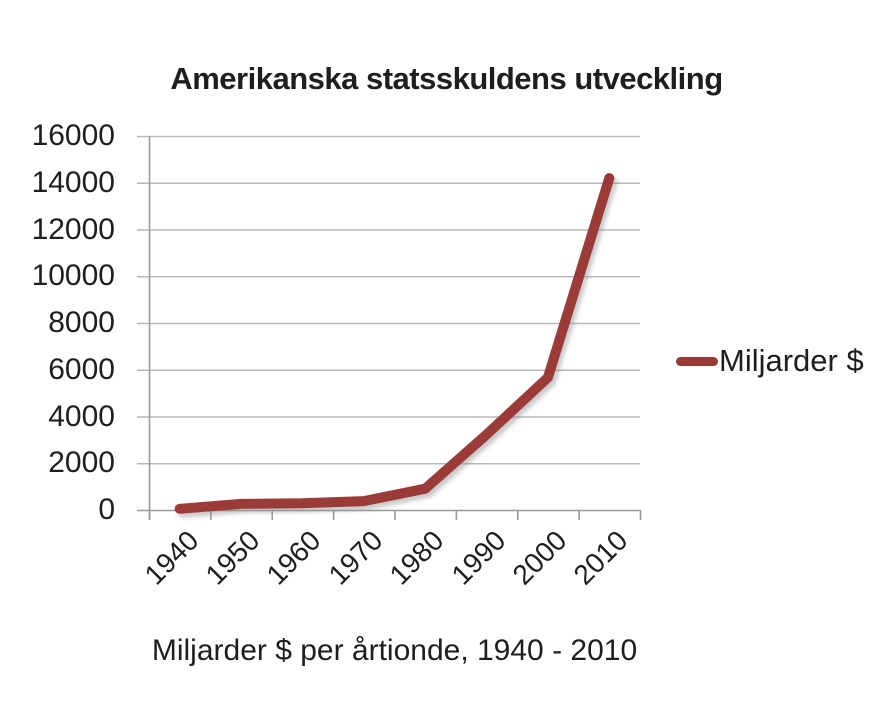 Image resolution: width=893 pixels, height=707 pixels. I want to click on y-tick-label: 14000, so click(73, 182).